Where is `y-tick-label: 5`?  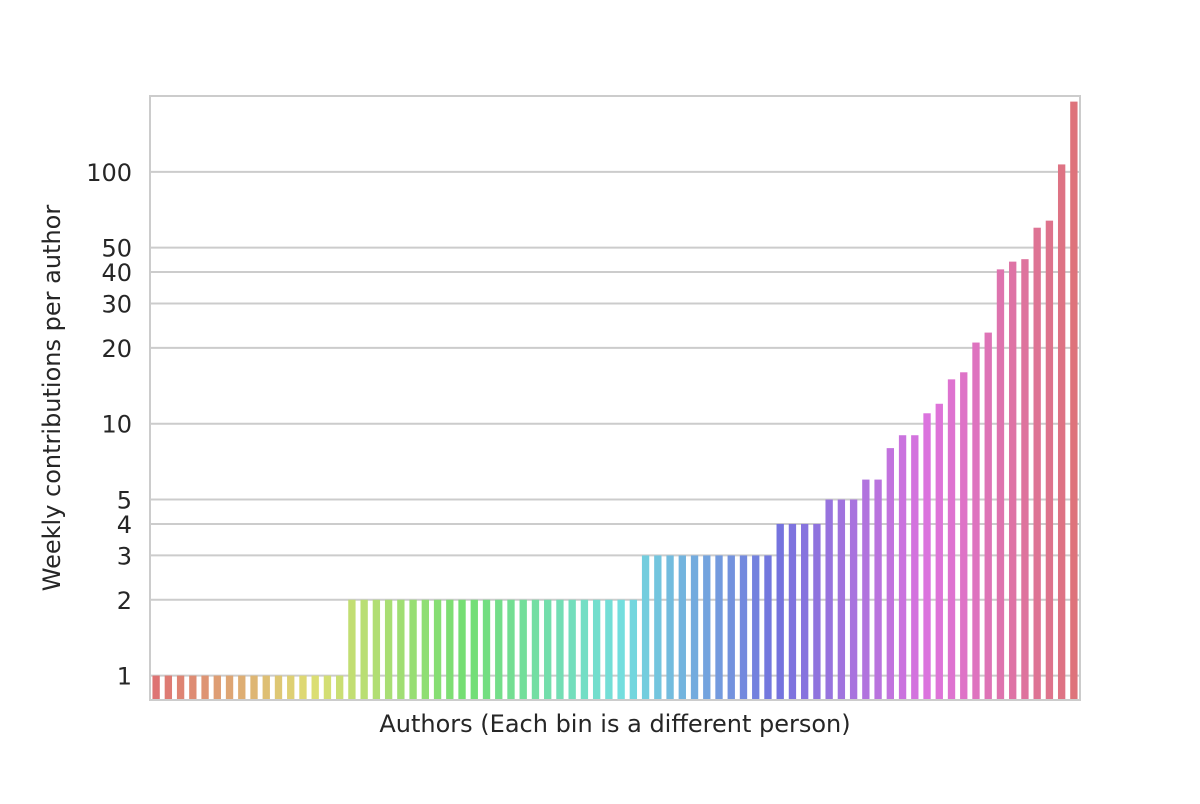 y-tick-label: 5 is located at coordinates (124, 501).